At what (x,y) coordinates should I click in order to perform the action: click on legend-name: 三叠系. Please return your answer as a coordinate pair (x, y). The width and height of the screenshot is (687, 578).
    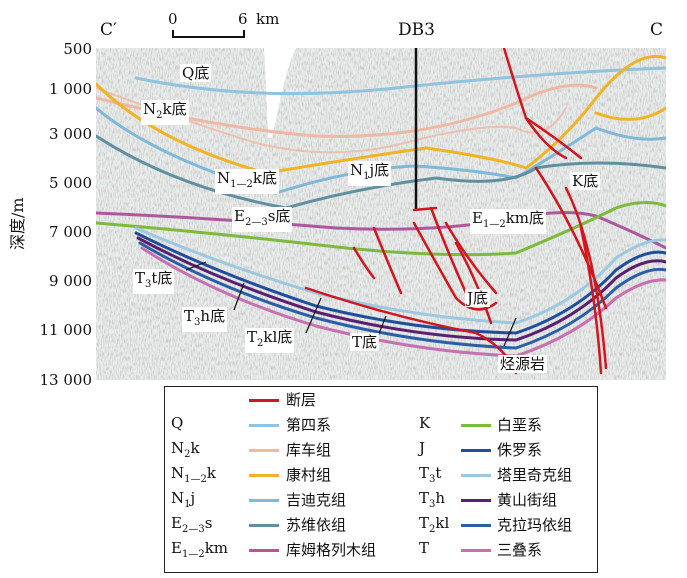
    Looking at the image, I should click on (520, 550).